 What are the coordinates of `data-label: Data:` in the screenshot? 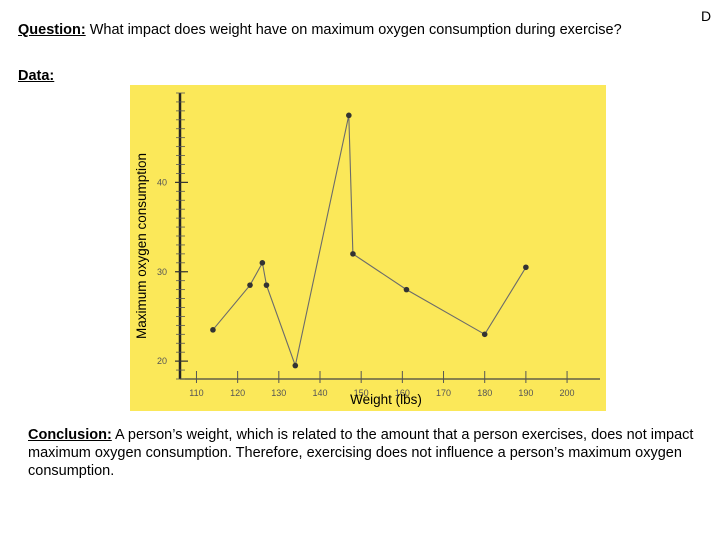 It's located at (36, 76).